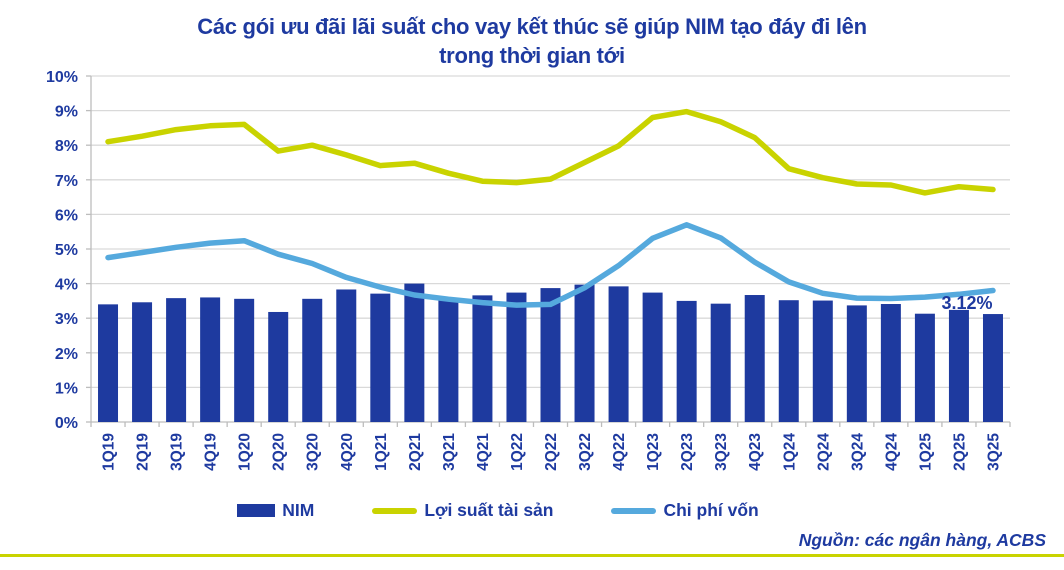 The height and width of the screenshot is (570, 1064). I want to click on nim-bar-2Q23, so click(686, 361).